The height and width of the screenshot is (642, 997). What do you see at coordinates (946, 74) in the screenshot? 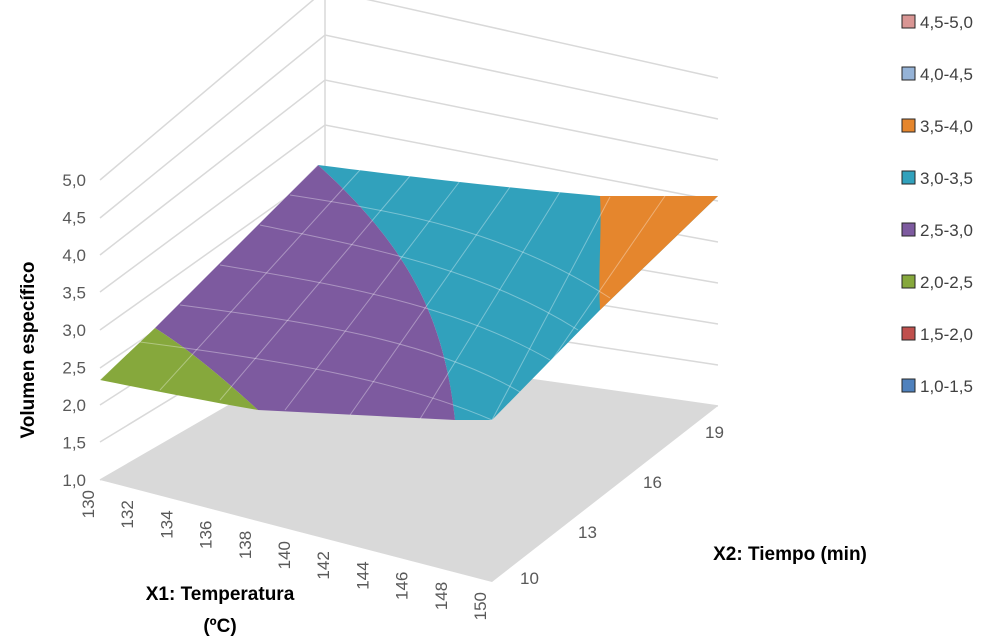
I see `legend-label: 4,0-4,5` at bounding box center [946, 74].